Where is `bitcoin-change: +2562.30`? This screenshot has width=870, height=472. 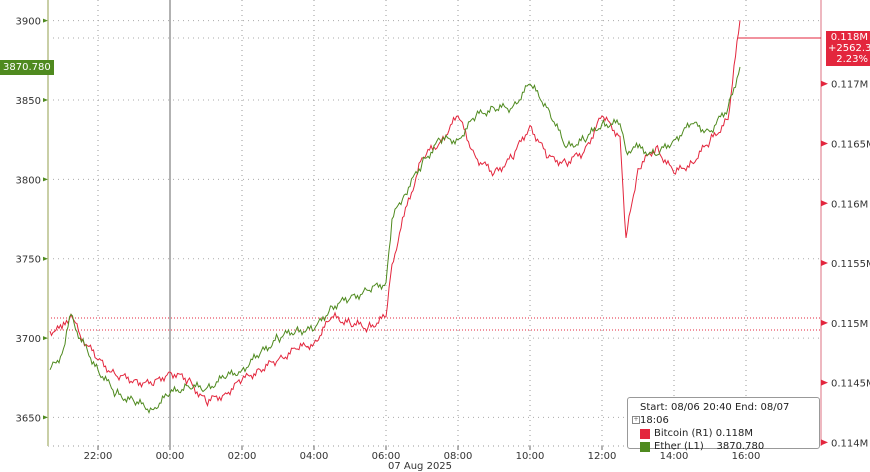
bitcoin-change: +2562.30 is located at coordinates (849, 48).